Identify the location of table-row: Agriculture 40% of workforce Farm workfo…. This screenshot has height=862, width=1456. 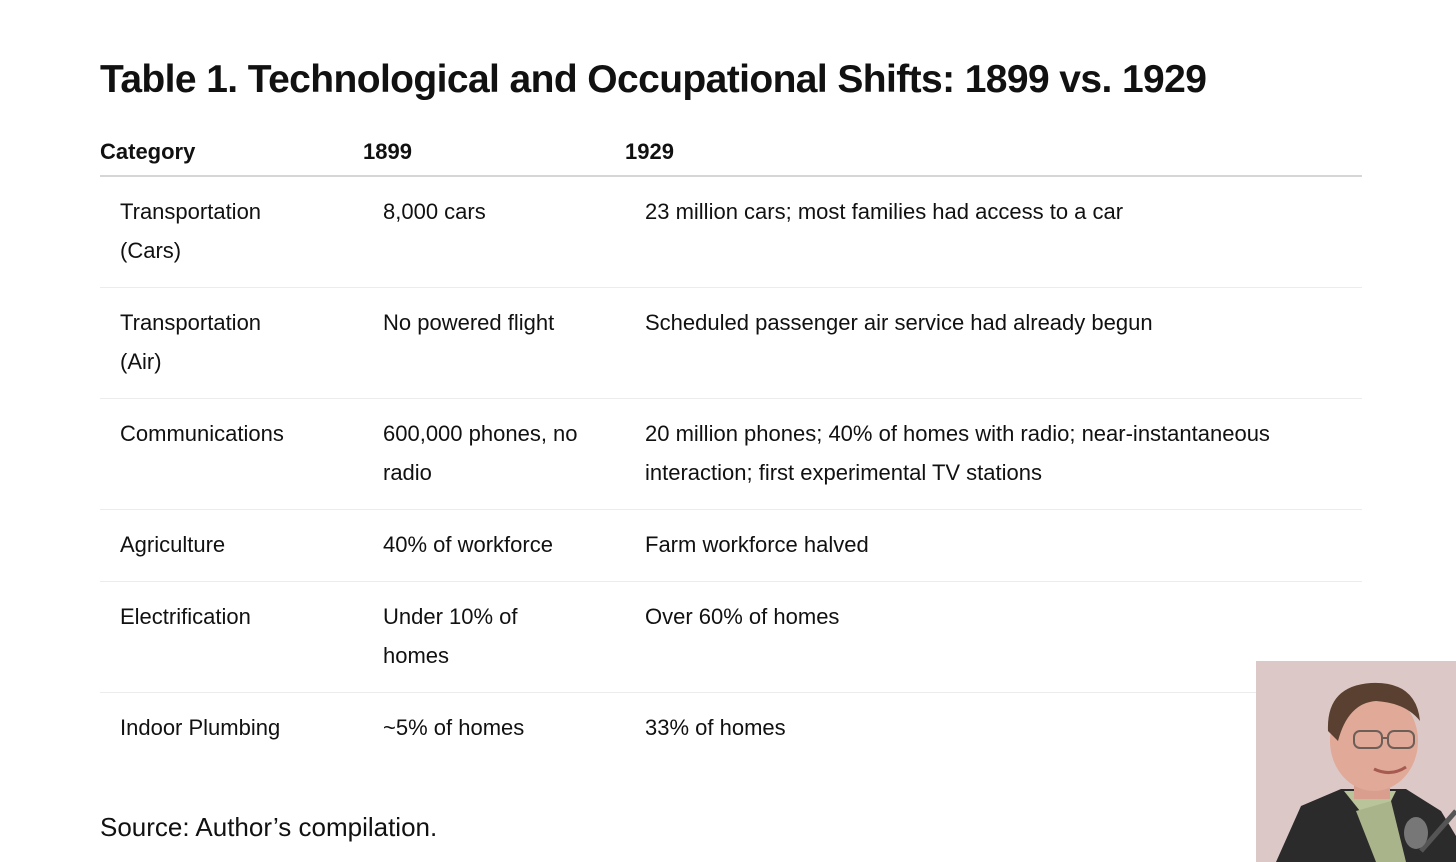
(731, 545).